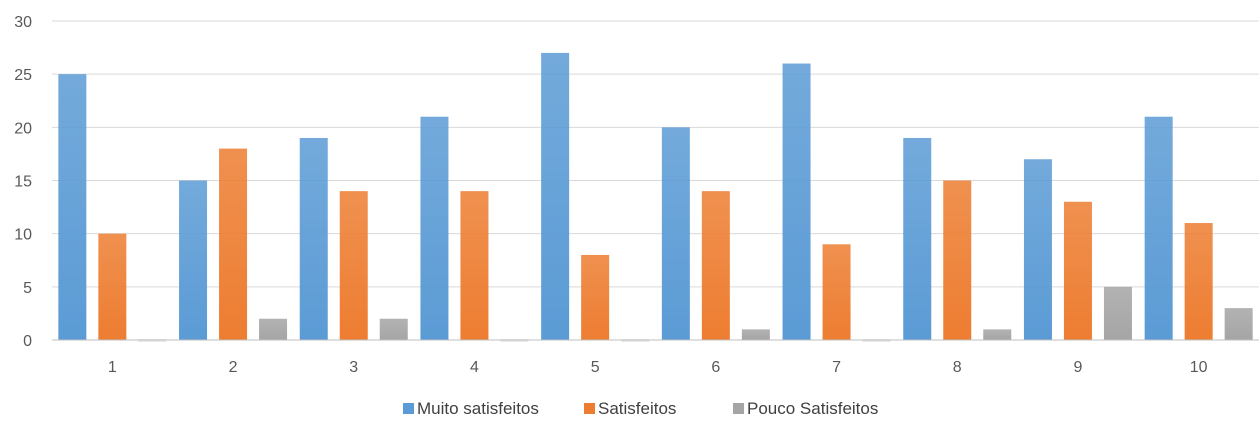 The image size is (1259, 423). I want to click on x-tick-label: 4, so click(474, 367).